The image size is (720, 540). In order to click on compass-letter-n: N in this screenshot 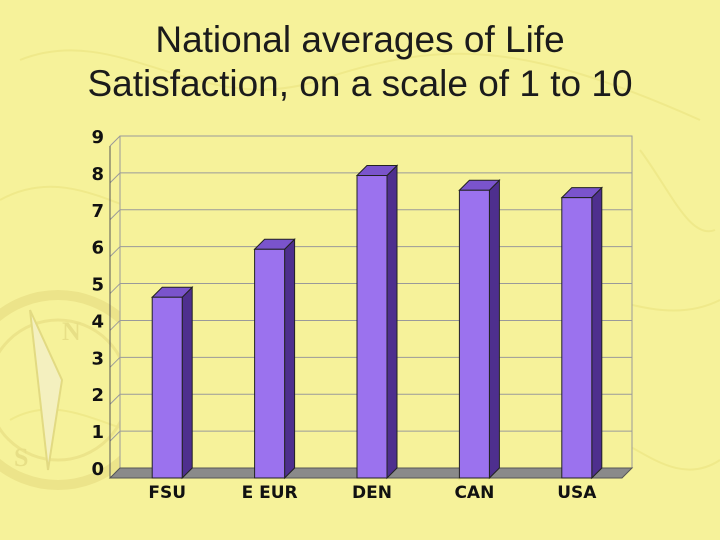, I will do `click(71, 331)`.